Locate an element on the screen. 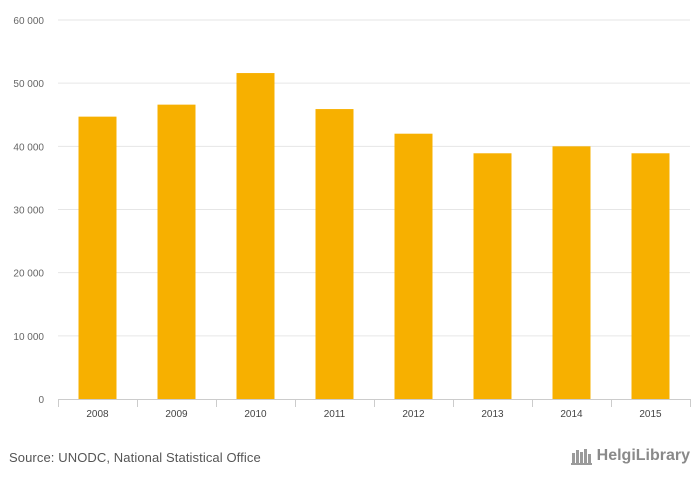 Image resolution: width=700 pixels, height=483 pixels. brand-logo: HelgiLibrary is located at coordinates (630, 456).